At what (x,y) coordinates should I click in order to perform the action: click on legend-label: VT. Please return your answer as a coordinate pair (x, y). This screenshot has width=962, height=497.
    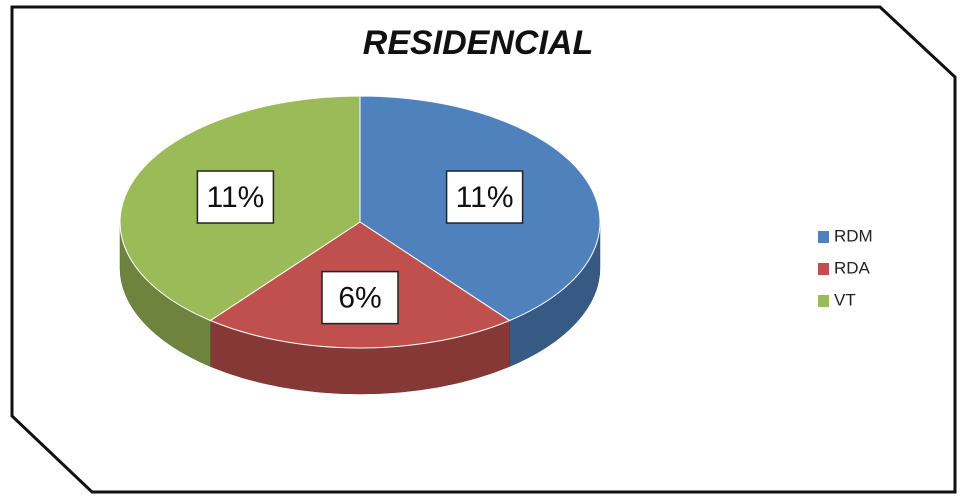
    Looking at the image, I should click on (845, 299).